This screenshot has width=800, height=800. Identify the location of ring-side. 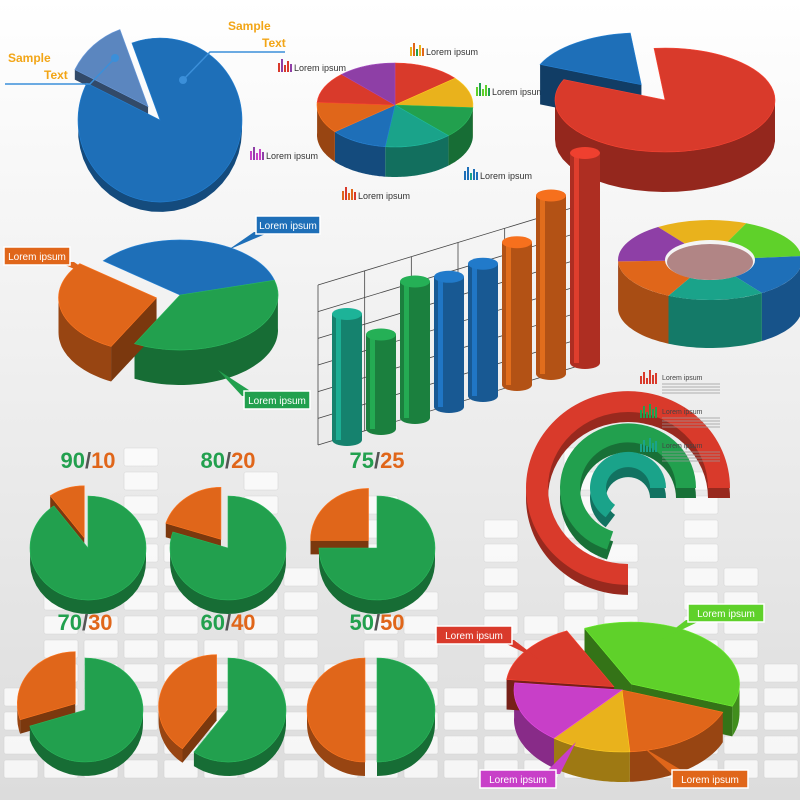
(780, 304).